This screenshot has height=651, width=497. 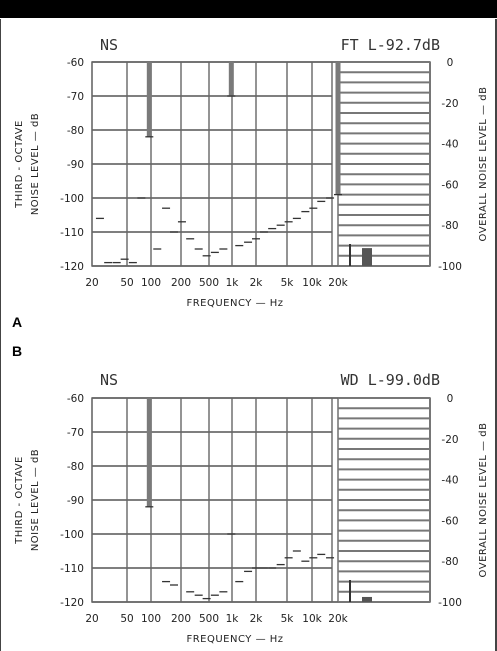 What do you see at coordinates (248, 9) in the screenshot?
I see `top-border-bar` at bounding box center [248, 9].